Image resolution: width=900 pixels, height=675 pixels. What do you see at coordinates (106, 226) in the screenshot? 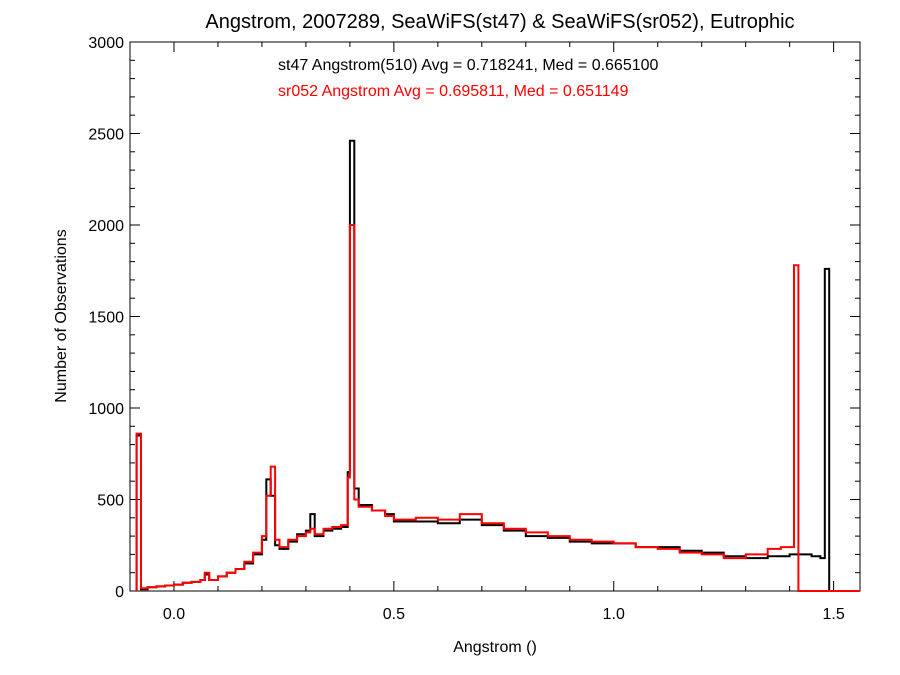
I see `y-tick-label: 2000` at bounding box center [106, 226].